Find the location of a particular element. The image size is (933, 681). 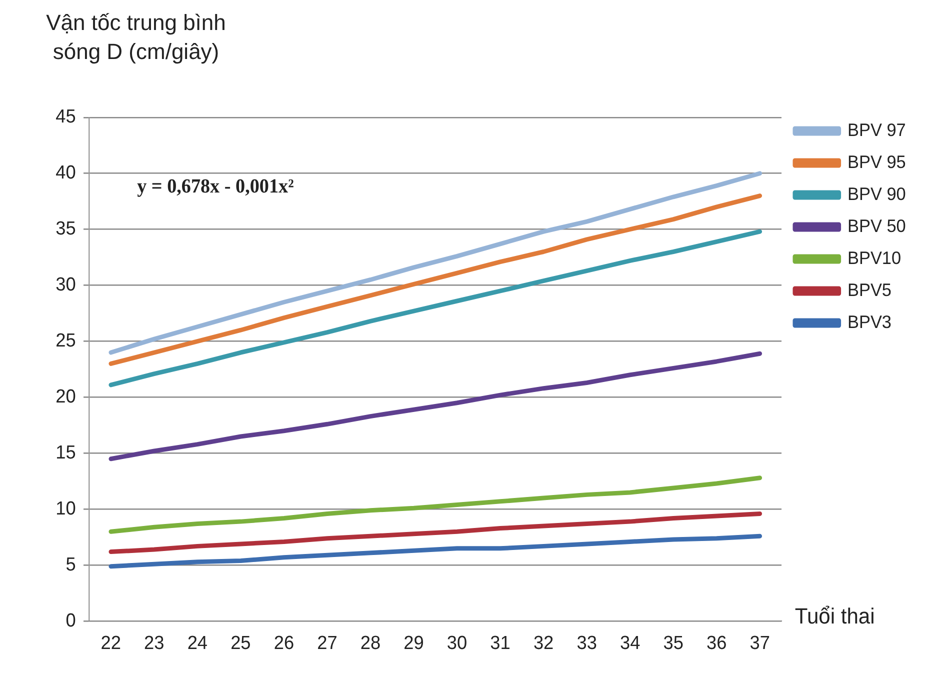

y-tick-label: 35 is located at coordinates (66, 228).